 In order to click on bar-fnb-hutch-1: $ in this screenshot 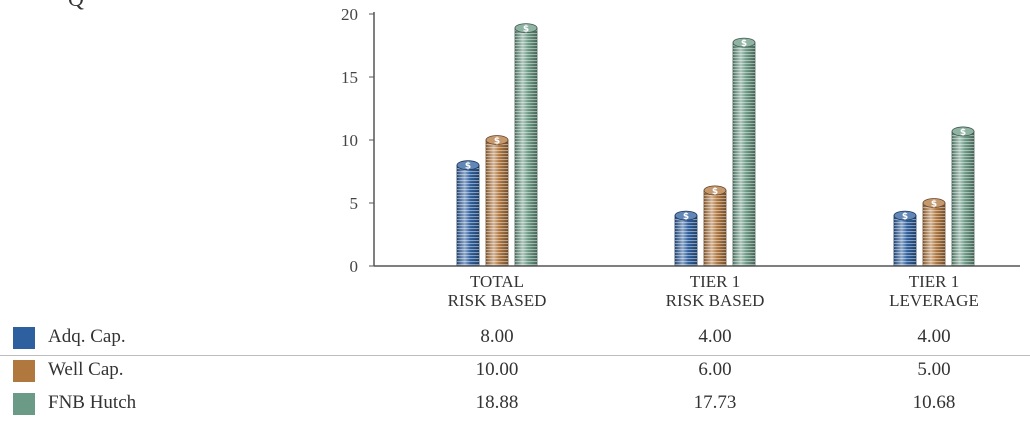, I will do `click(744, 152)`.